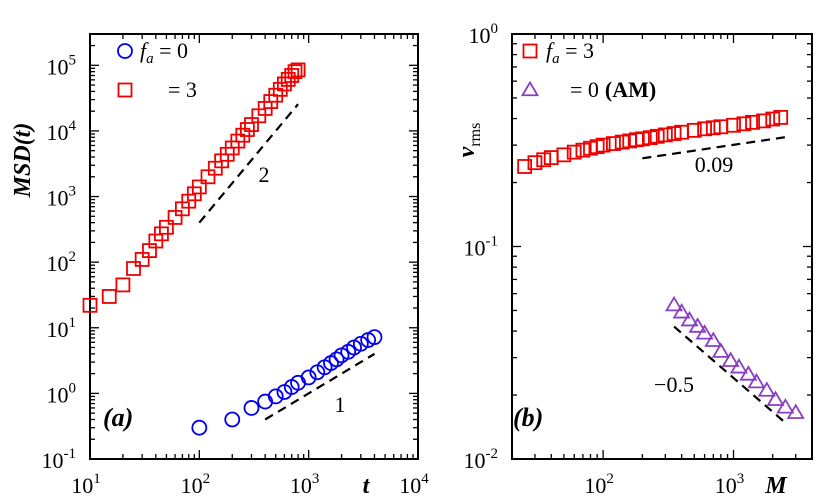  I want to click on y-tick-label: 10⁻², so click(481, 459).